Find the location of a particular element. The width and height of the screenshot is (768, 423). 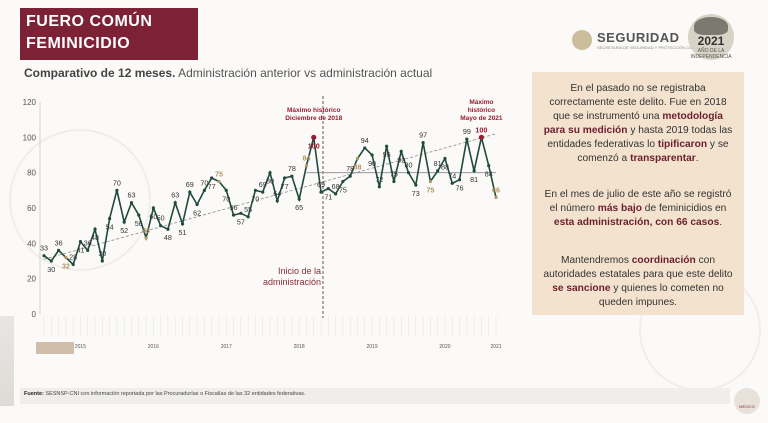

eagle-seal-icon is located at coordinates (582, 40).